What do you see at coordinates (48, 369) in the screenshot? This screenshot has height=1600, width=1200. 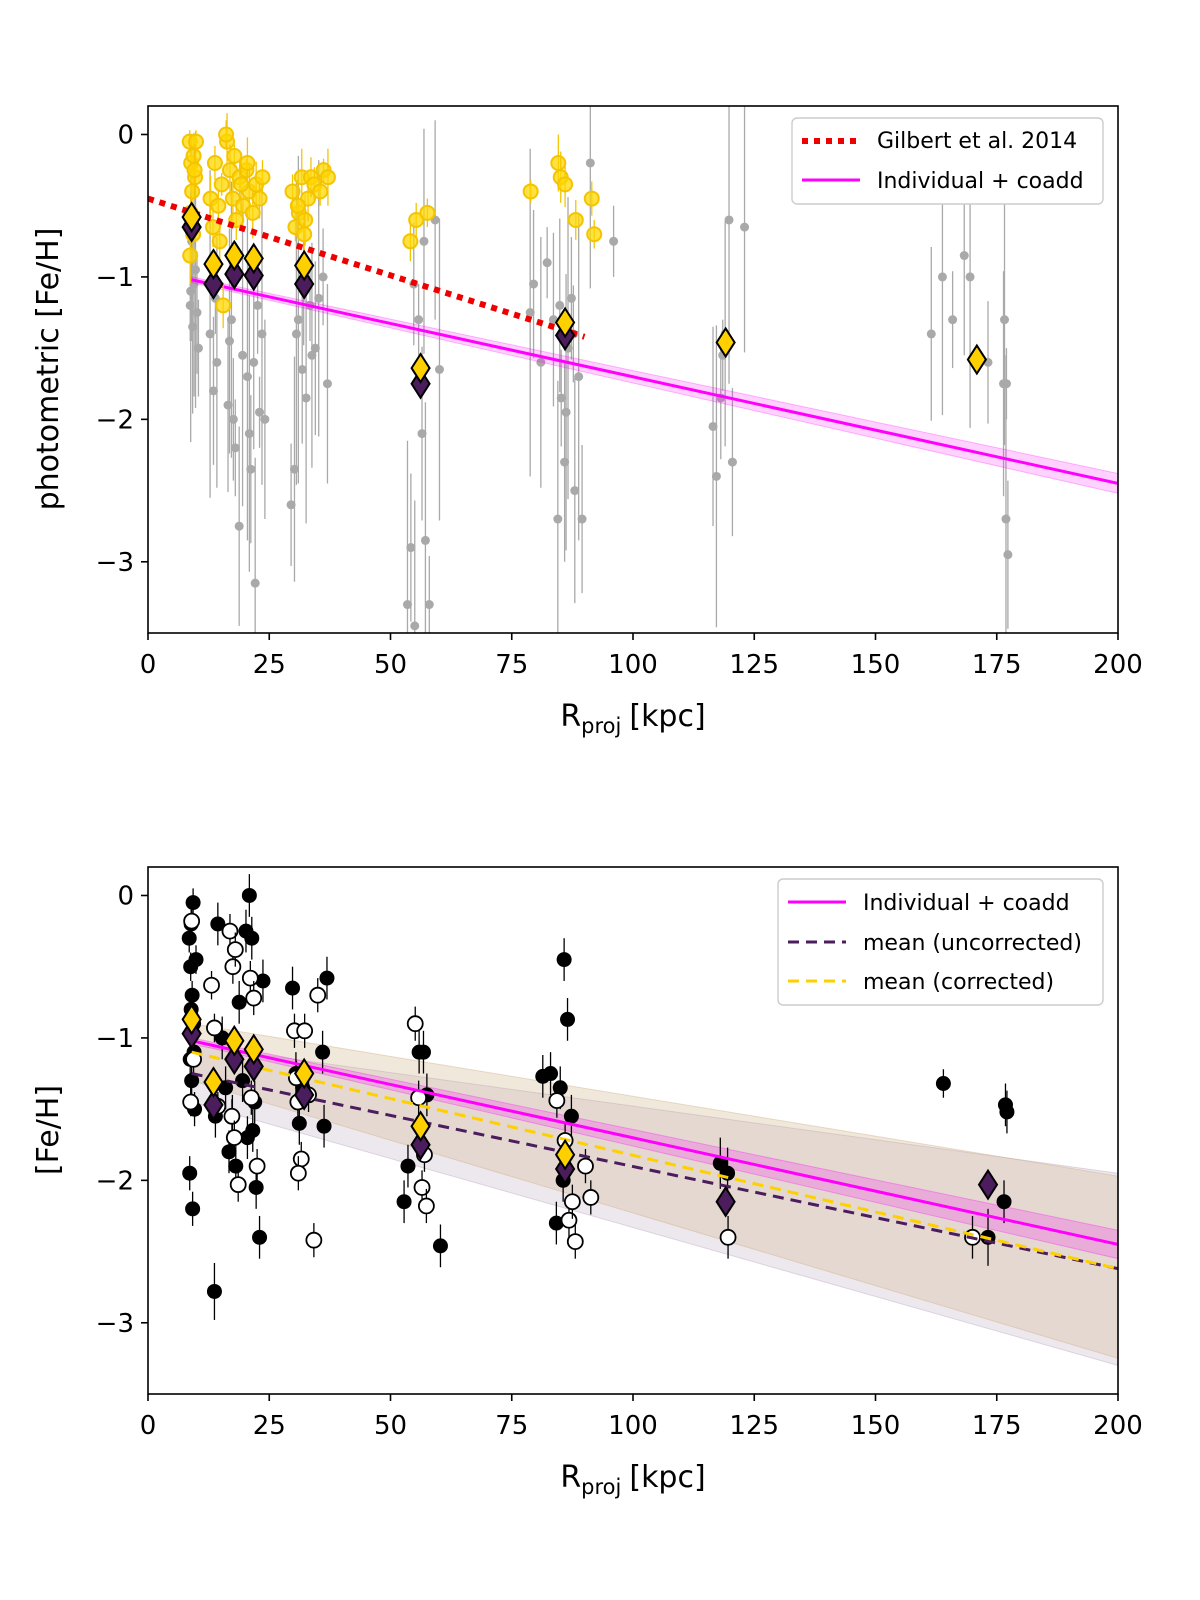 I see `top-ylabel: photometric [Fe/H]` at bounding box center [48, 369].